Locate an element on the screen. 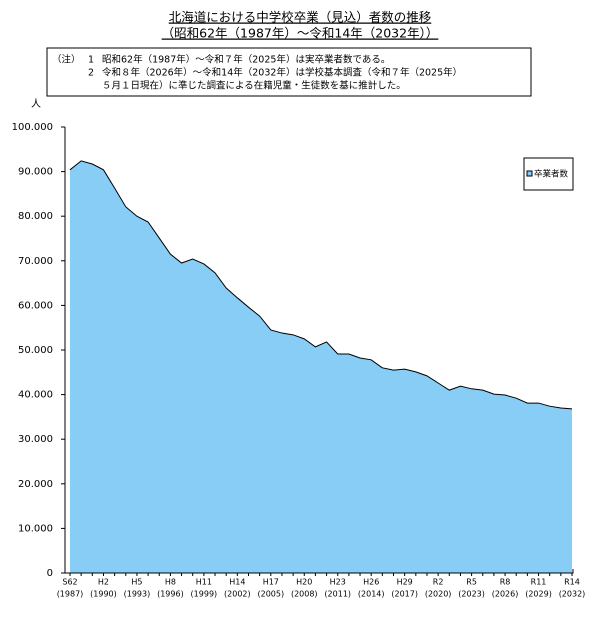 The image size is (600, 635). x-tick-sublabel: (2002) is located at coordinates (237, 594).